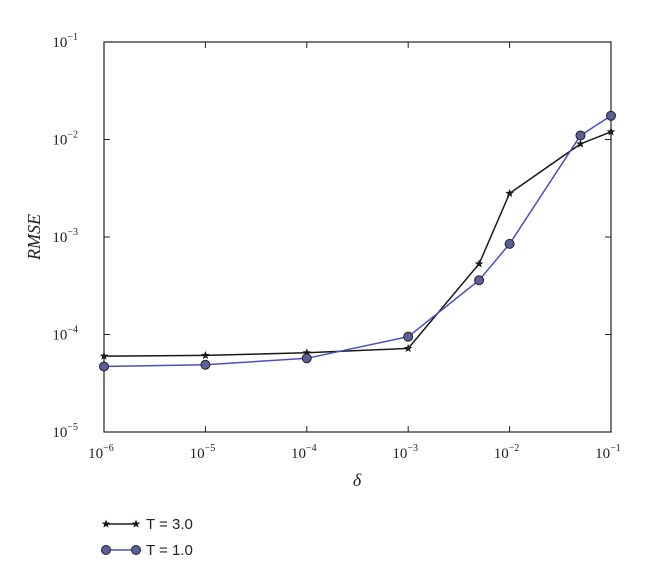 This screenshot has width=660, height=588. Describe the element at coordinates (304, 452) in the screenshot. I see `x-tick-label: 10⁻⁴` at that location.